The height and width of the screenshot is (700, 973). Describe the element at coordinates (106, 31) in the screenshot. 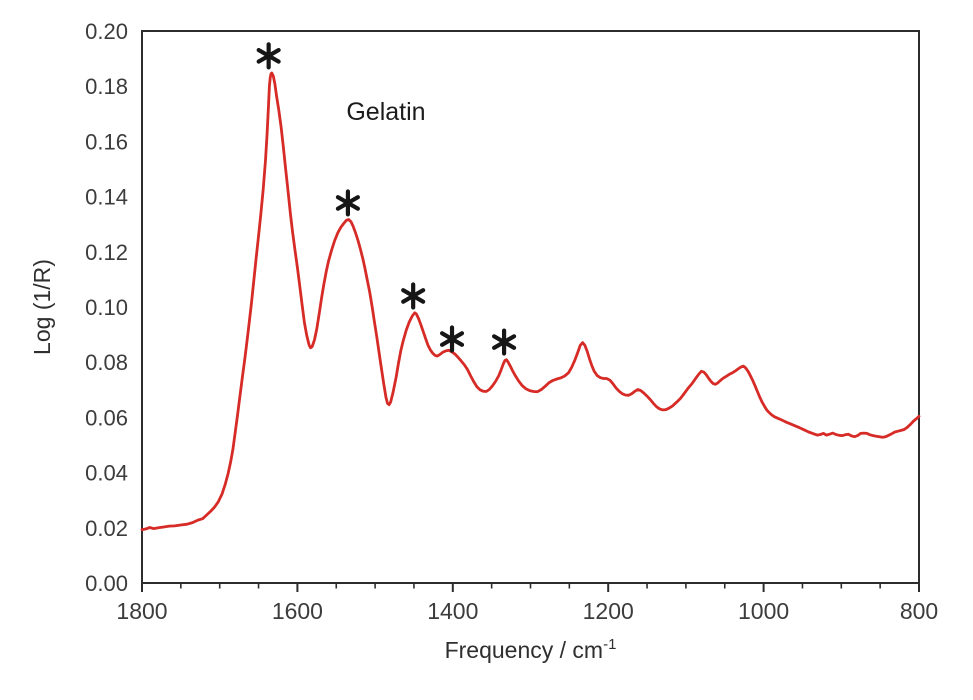

I see `y-tick-label: 0.20` at that location.